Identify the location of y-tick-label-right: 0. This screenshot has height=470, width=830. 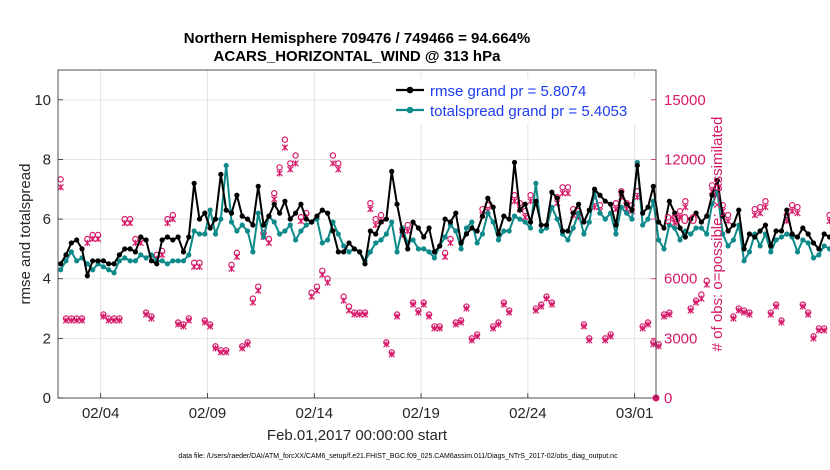
(668, 398).